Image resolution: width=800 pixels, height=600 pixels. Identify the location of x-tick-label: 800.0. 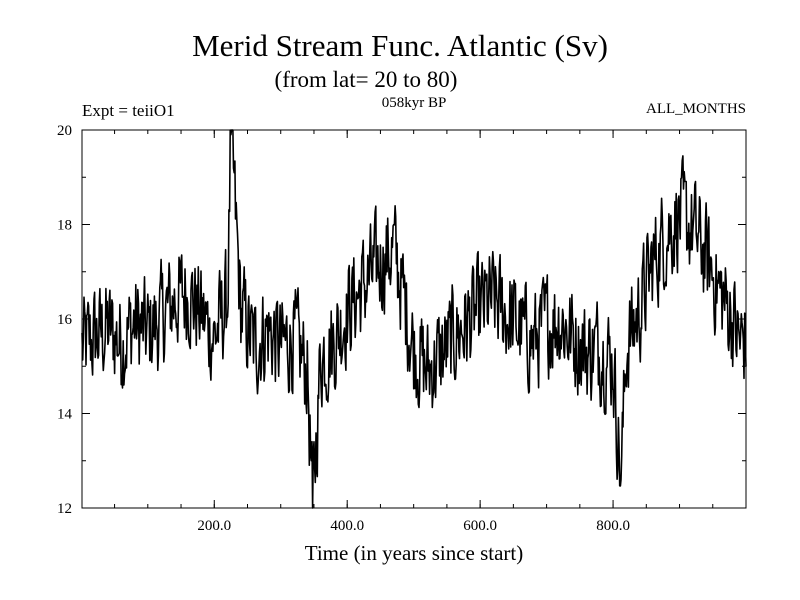
(613, 526).